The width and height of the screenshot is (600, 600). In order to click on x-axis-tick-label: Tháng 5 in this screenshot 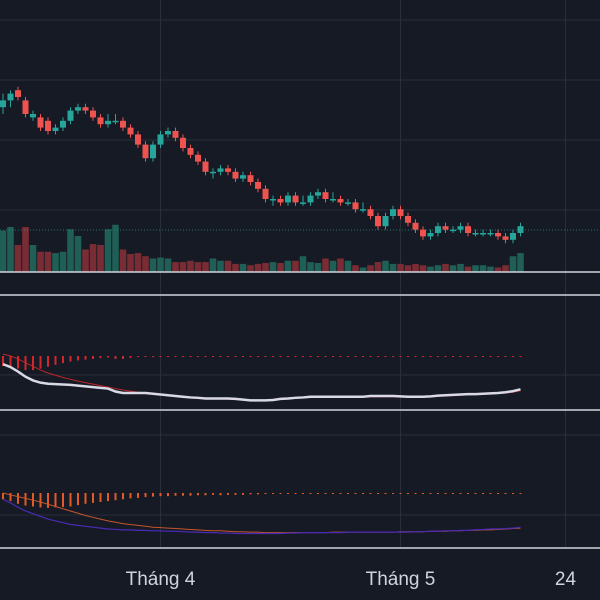, I will do `click(401, 579)`.